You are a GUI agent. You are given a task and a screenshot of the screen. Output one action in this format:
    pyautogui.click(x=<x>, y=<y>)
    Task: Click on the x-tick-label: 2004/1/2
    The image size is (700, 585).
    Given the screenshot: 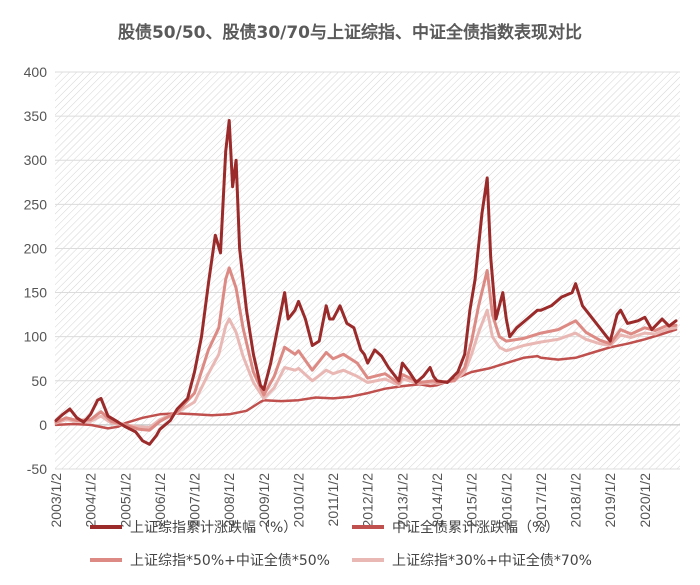 What is the action you would take?
    pyautogui.click(x=91, y=500)
    